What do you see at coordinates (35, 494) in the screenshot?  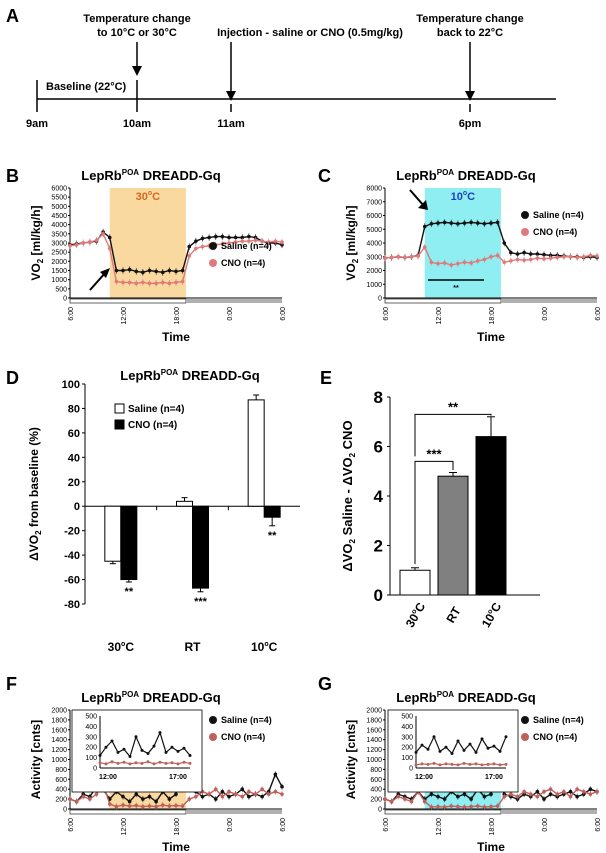 I see `y-axis-label: ΔVO2 from baseline (%)` at bounding box center [35, 494].